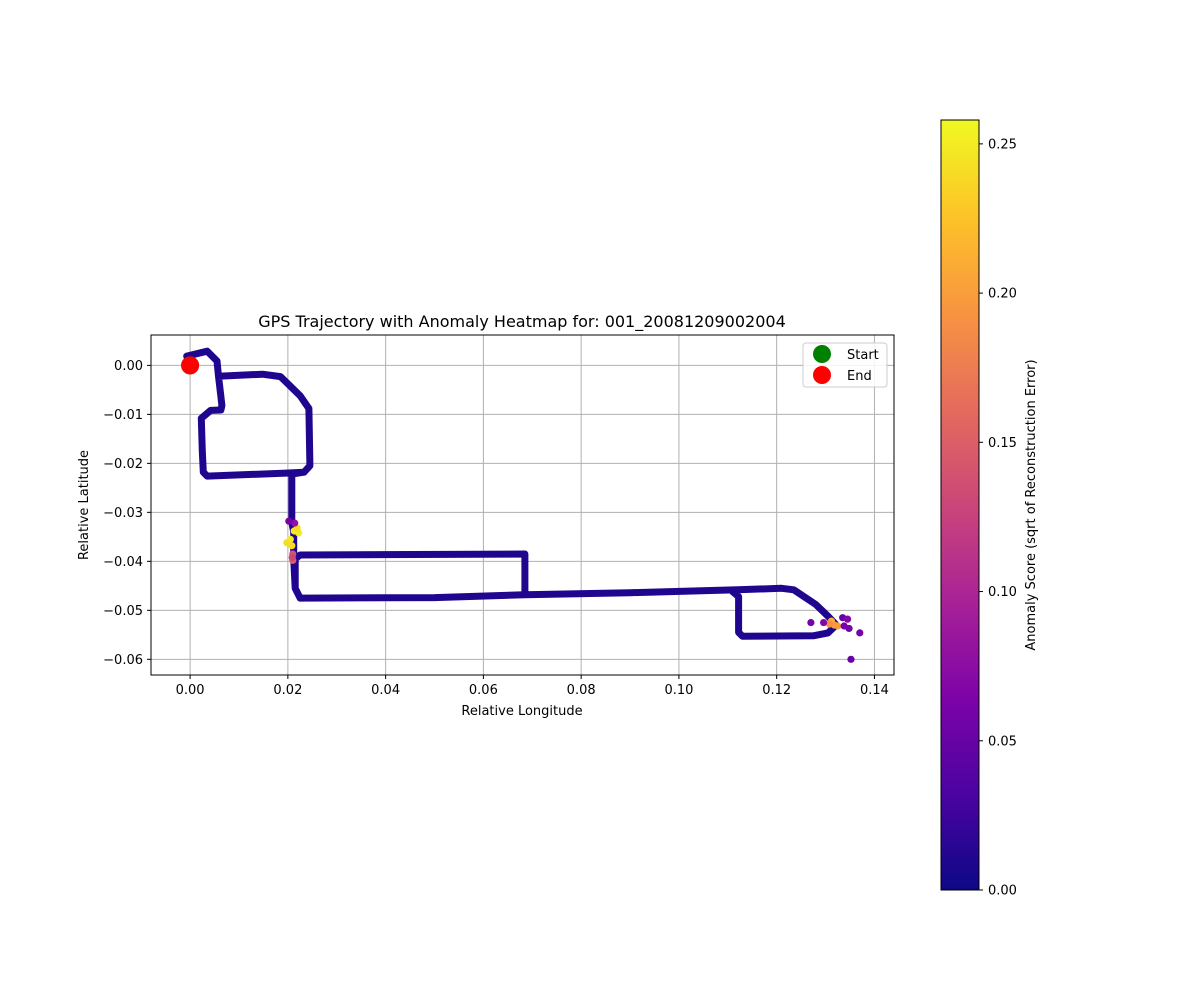 The image size is (1200, 1004). I want to click on colorbar-tick-label: 0.15, so click(1002, 443).